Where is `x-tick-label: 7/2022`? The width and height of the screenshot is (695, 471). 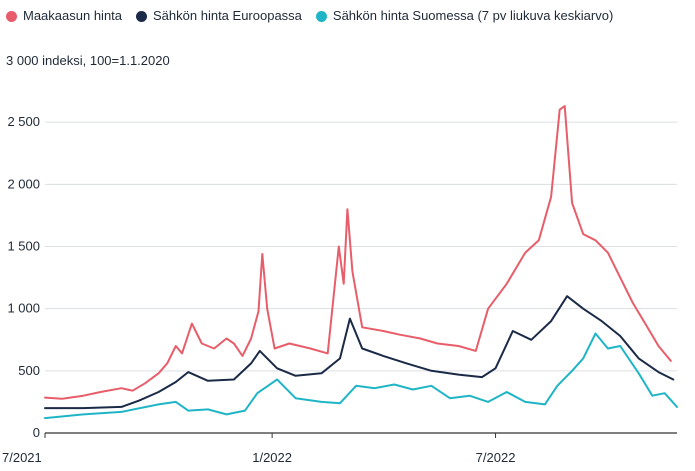 x-tick-label: 7/2022 is located at coordinates (496, 457).